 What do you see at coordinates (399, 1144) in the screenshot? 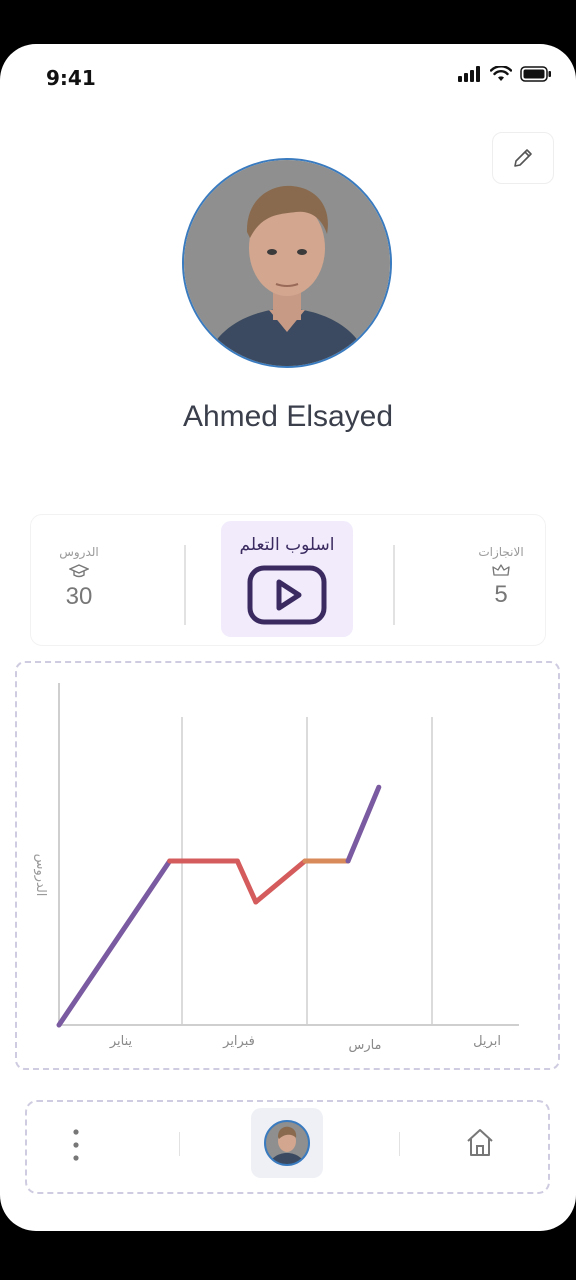
I see `nav-divider-right` at bounding box center [399, 1144].